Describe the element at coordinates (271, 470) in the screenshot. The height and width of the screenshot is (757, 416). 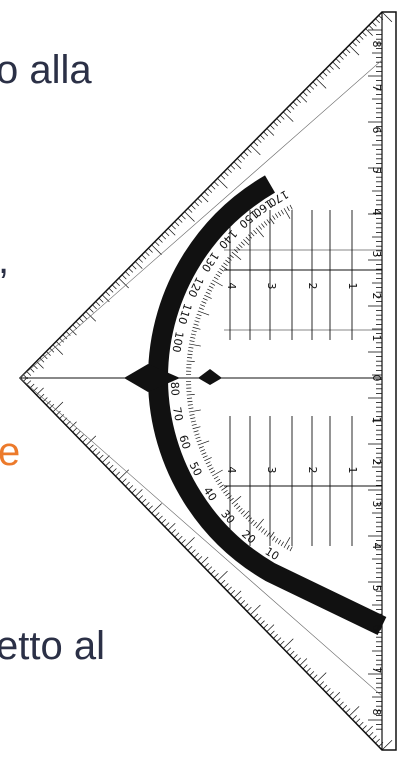
I see `inner-scale-number: 3` at that location.